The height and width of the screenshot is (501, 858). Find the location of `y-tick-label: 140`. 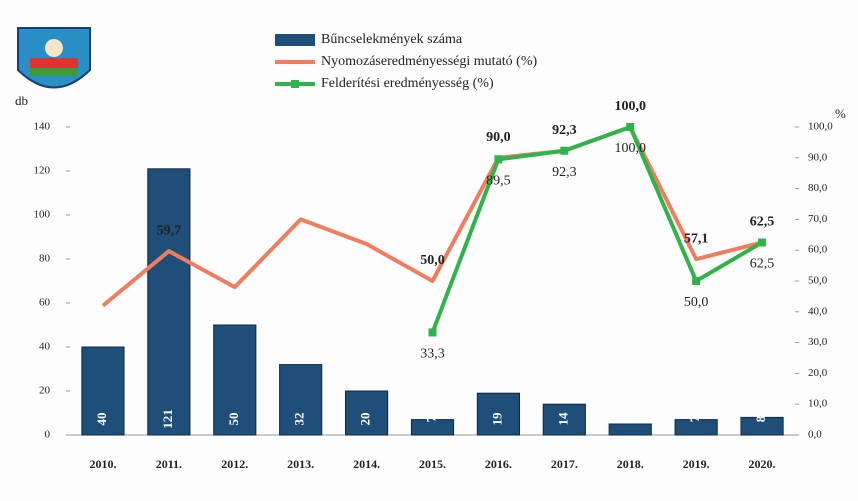

y-tick-label: 140 is located at coordinates (42, 127).